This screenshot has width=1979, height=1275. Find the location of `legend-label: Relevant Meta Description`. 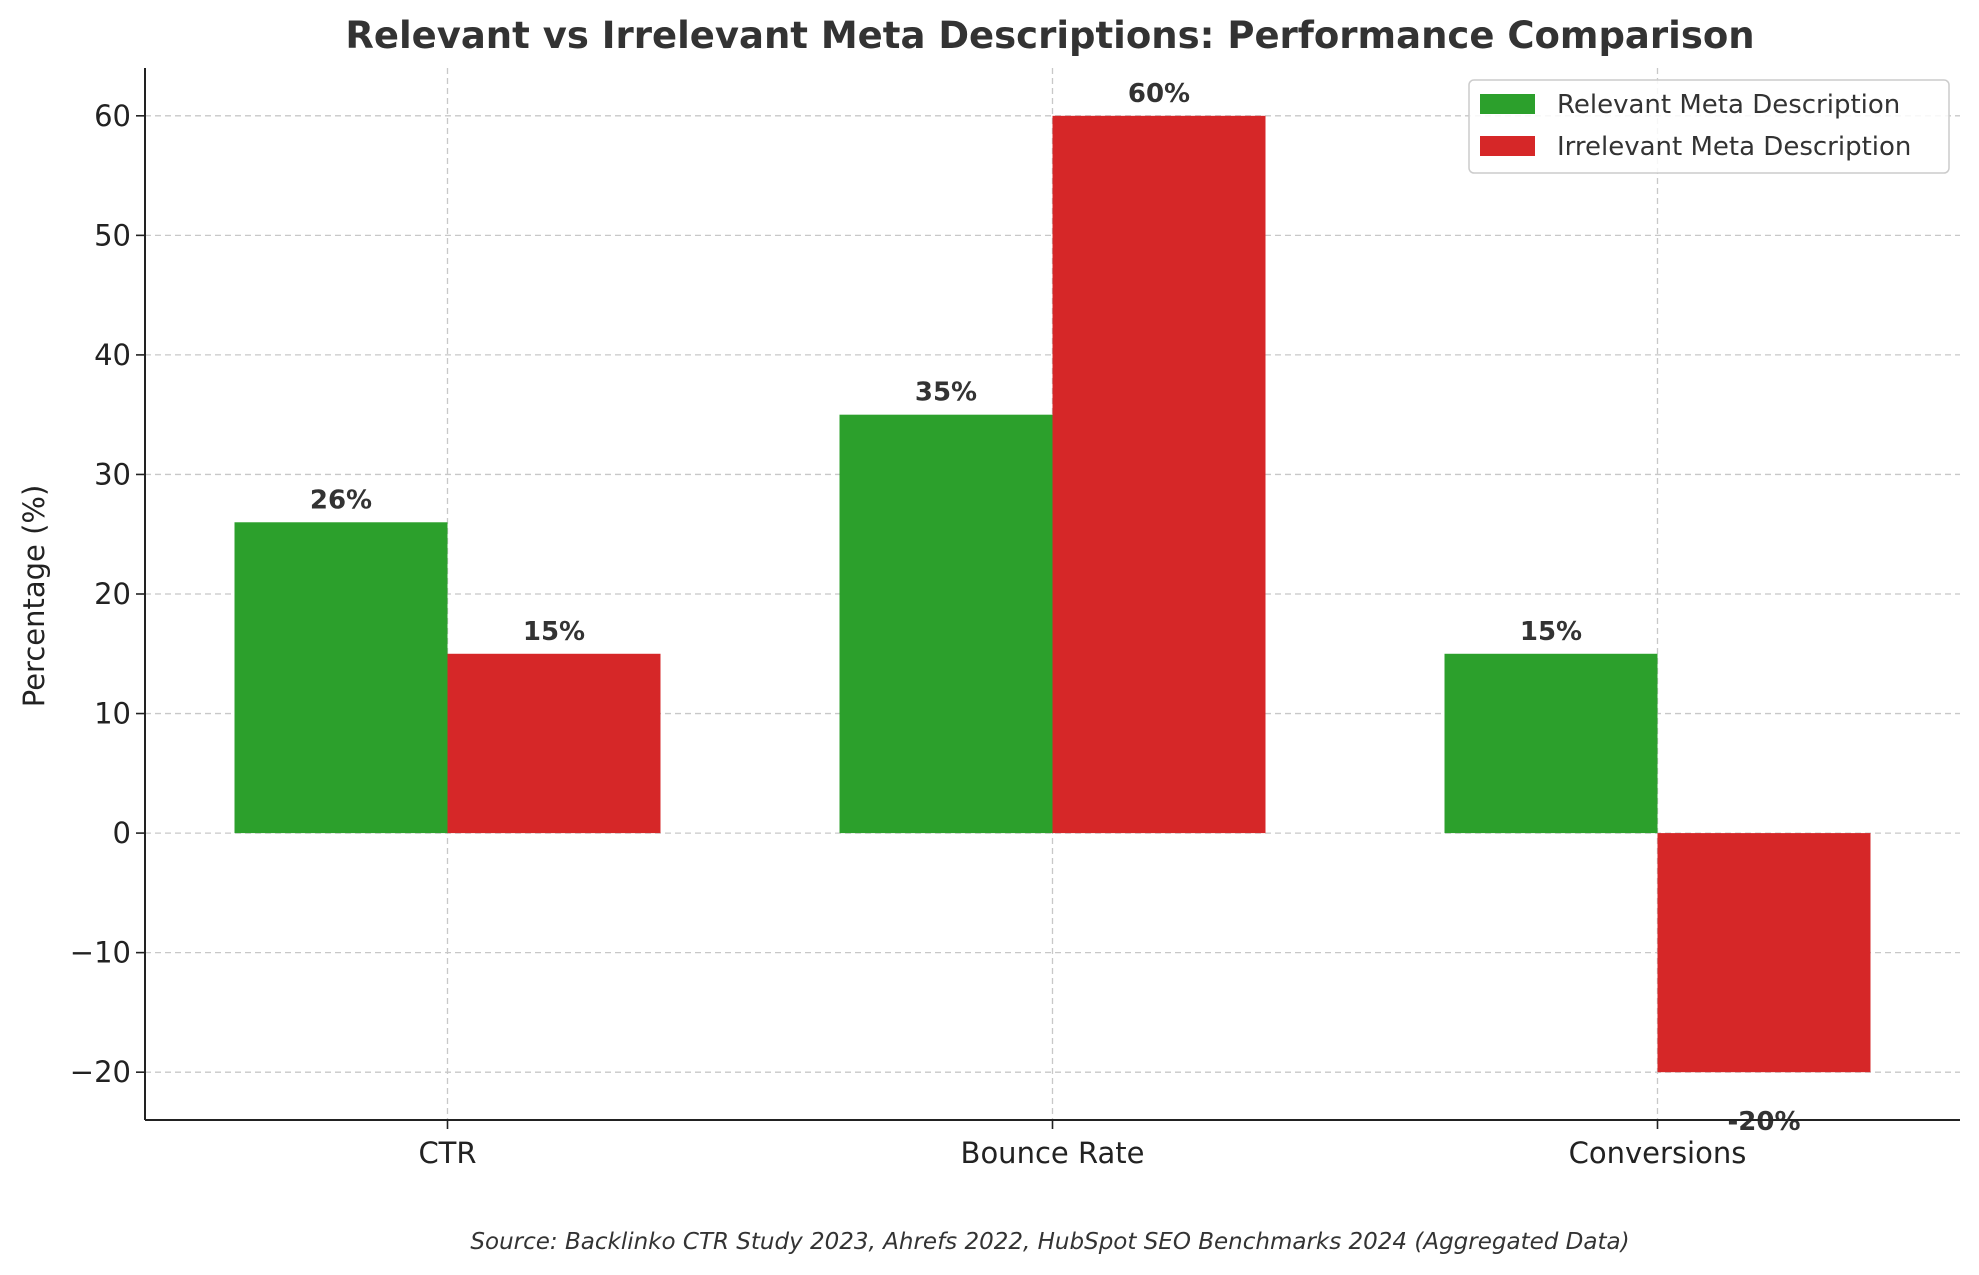

legend-label: Relevant Meta Description is located at coordinates (1728, 105).